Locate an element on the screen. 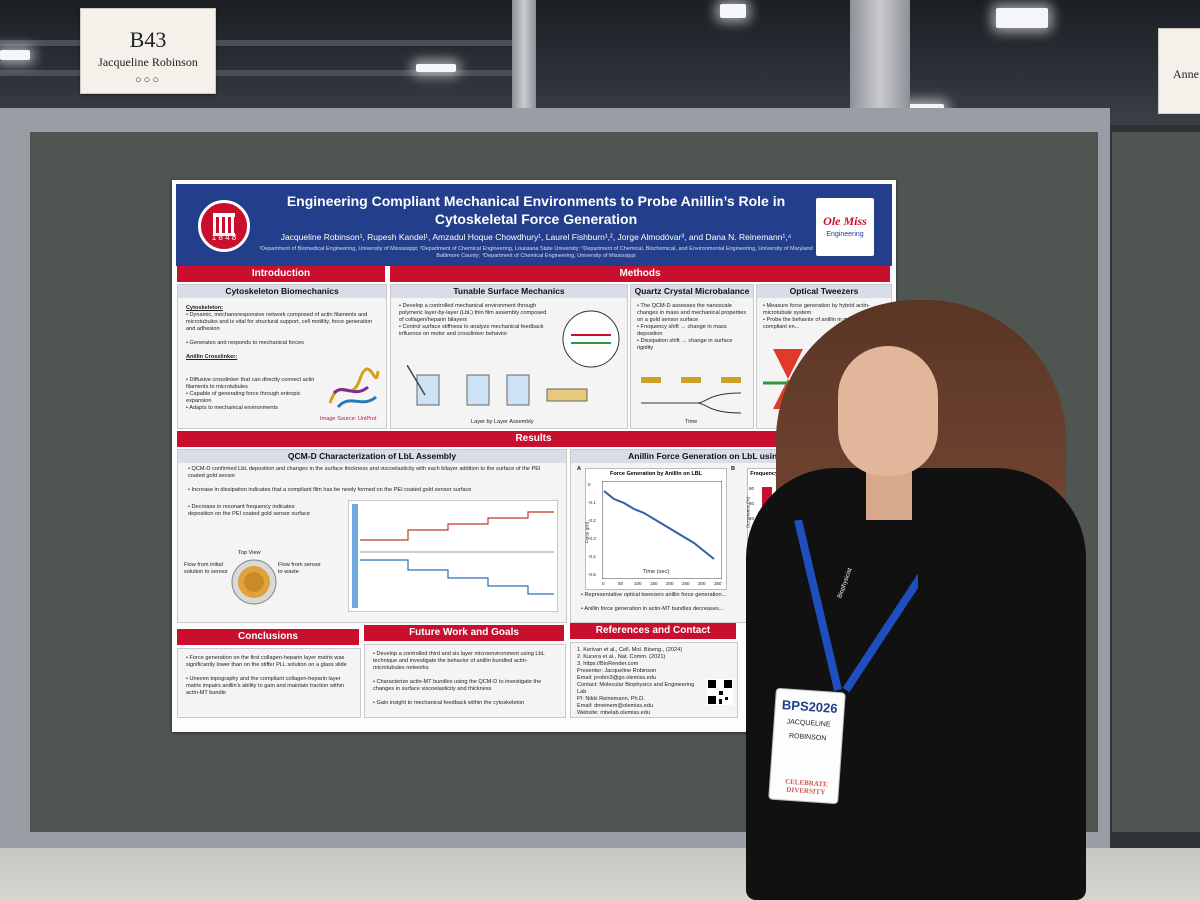  qcmd-trace-chart is located at coordinates (453, 556).